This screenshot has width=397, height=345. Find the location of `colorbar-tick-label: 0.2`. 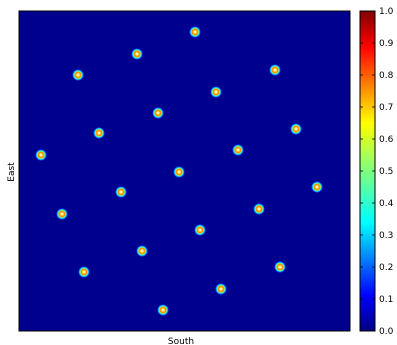

colorbar-tick-label: 0.2 is located at coordinates (386, 268).